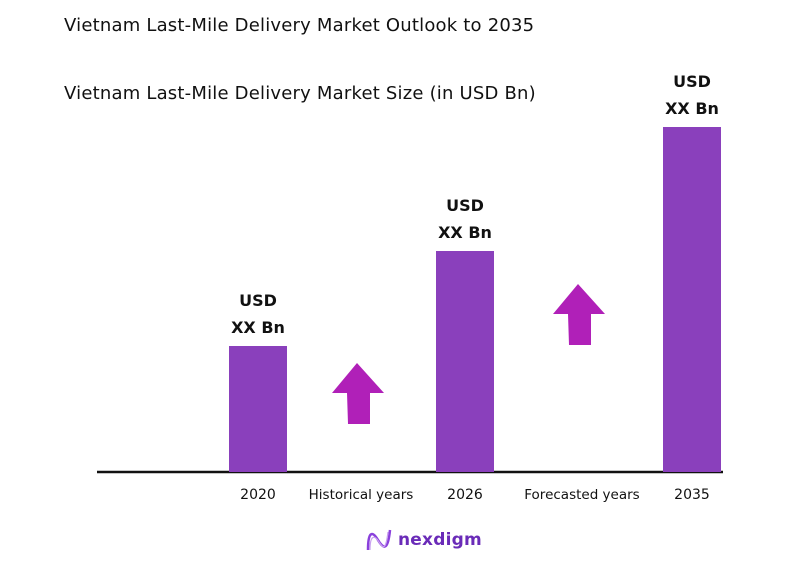 Image resolution: width=806 pixels, height=570 pixels. Describe the element at coordinates (361, 495) in the screenshot. I see `period-label-0: Historical years` at that location.